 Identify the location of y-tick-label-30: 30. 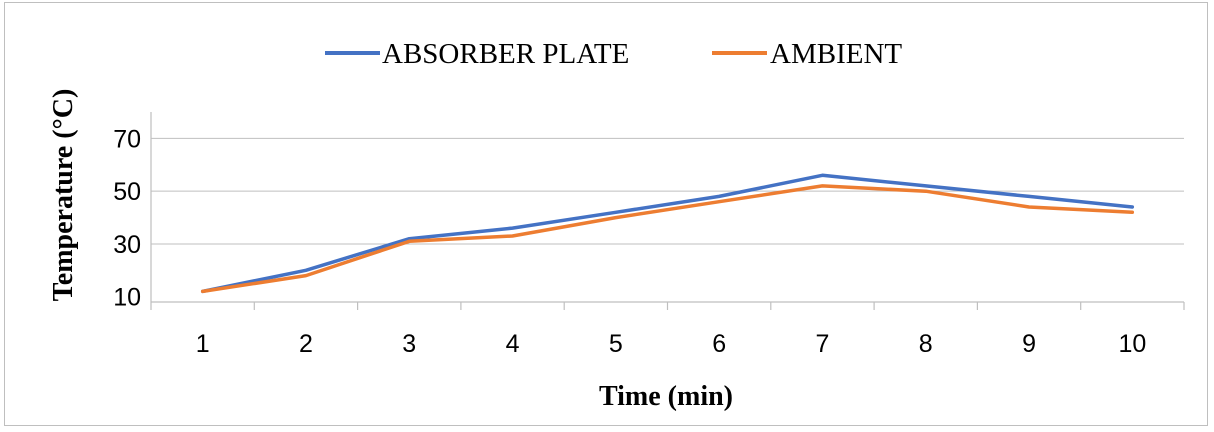
(127, 245).